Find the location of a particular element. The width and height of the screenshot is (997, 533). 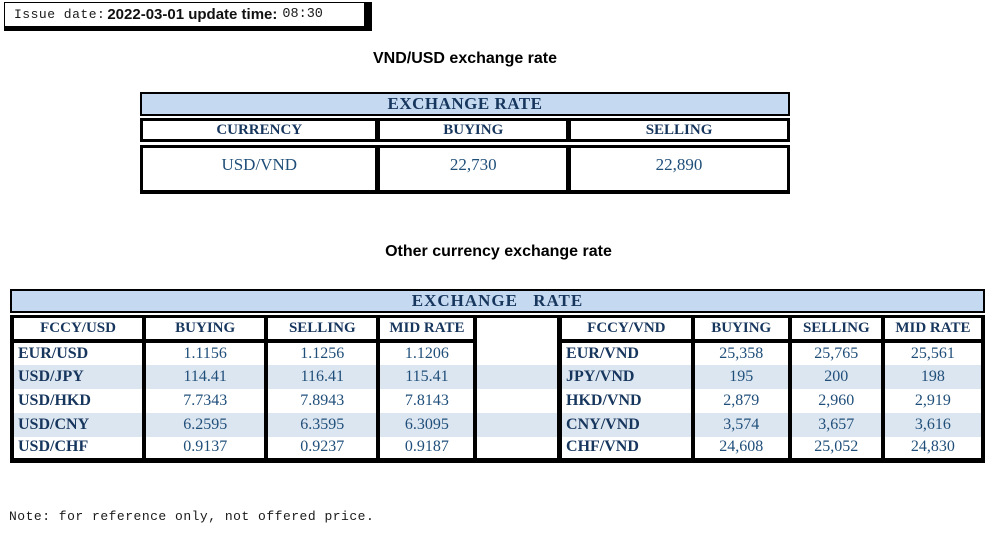

buying-rate-cell: 114.41 is located at coordinates (205, 376).